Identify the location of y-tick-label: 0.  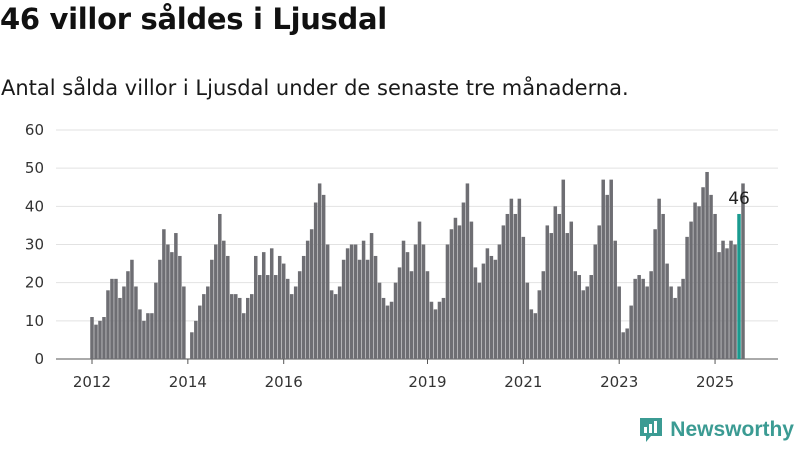
(39, 359).